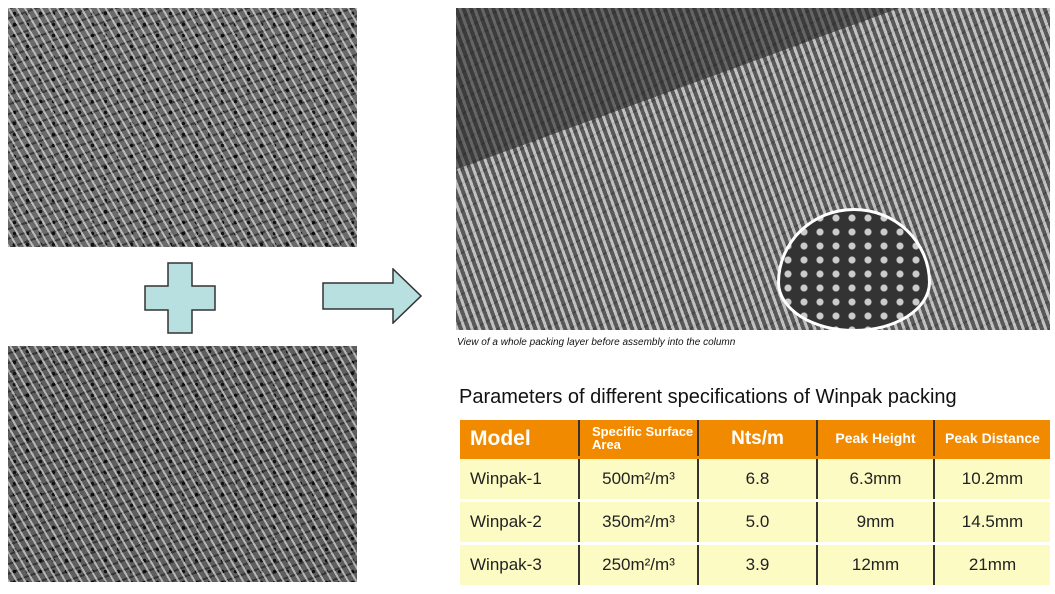  I want to click on arrow-right-icon, so click(372, 296).